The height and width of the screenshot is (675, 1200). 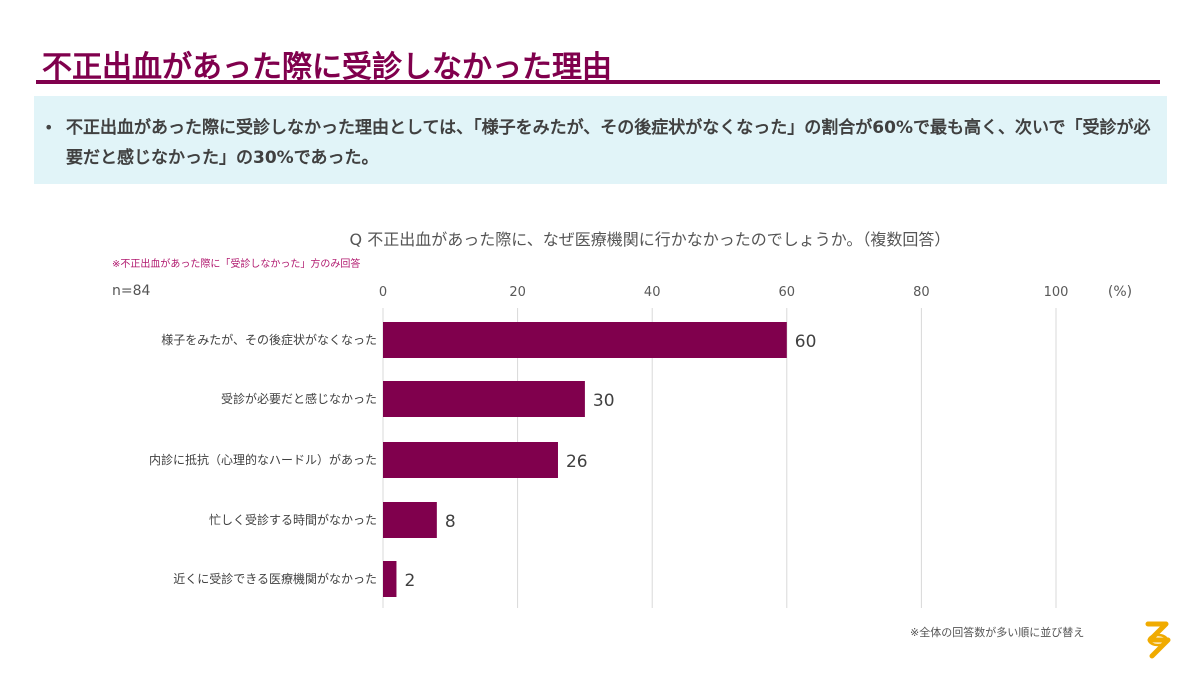 What do you see at coordinates (269, 339) in the screenshot?
I see `category-label: 様子をみたが、その後症状がなくなった` at bounding box center [269, 339].